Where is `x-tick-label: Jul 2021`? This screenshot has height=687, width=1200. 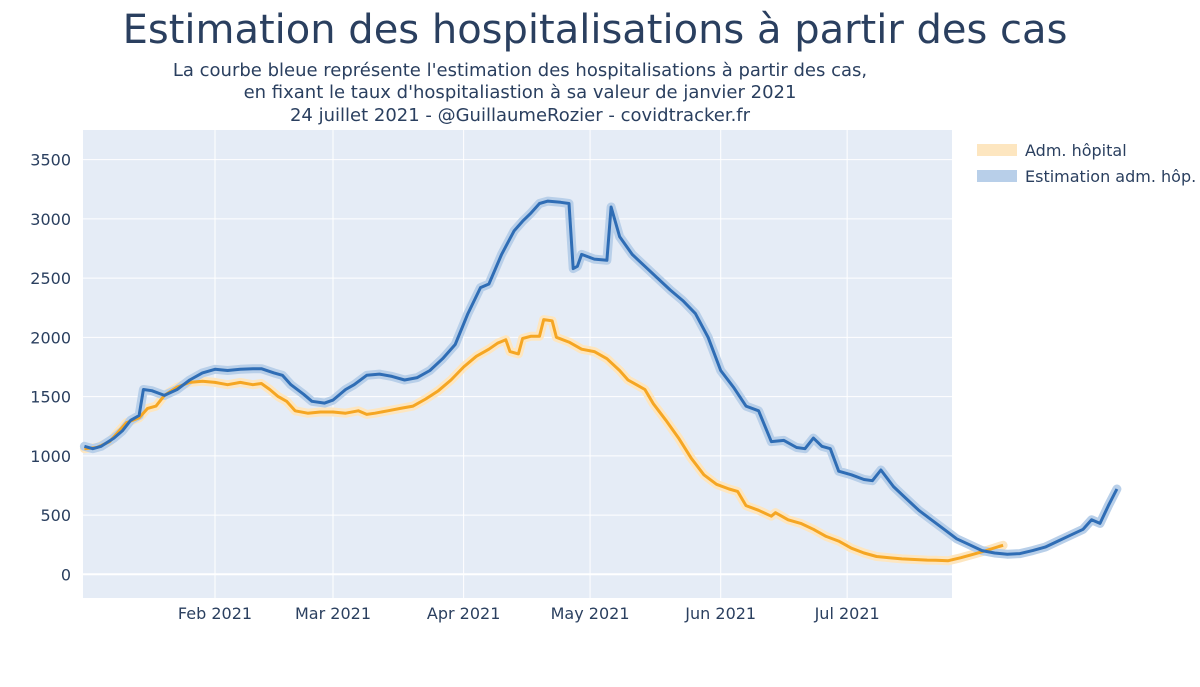 x-tick-label: Jul 2021 is located at coordinates (847, 613).